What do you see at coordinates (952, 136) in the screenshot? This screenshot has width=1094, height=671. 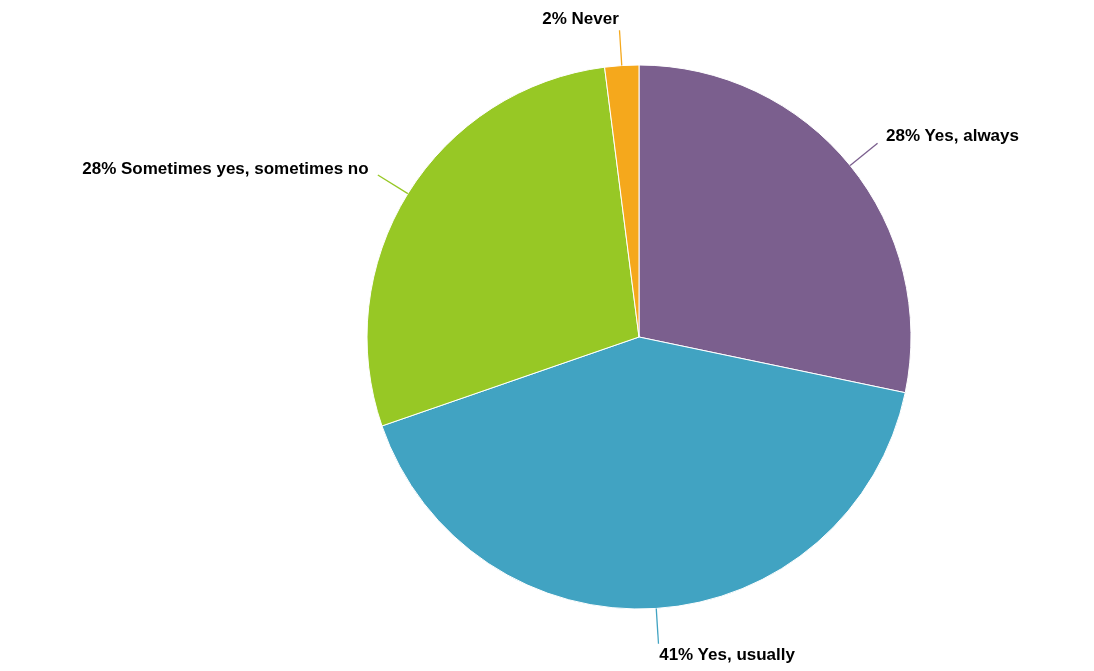 I see `slice-label: 28% Yes, always` at bounding box center [952, 136].